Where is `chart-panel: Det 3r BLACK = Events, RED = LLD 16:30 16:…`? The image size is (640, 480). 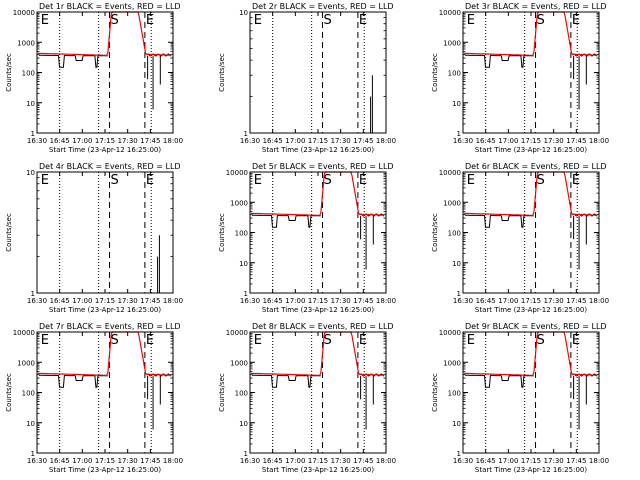
chart-panel: Det 3r BLACK = Events, RED = LLD 16:30 16:… is located at coordinates (520, 78).